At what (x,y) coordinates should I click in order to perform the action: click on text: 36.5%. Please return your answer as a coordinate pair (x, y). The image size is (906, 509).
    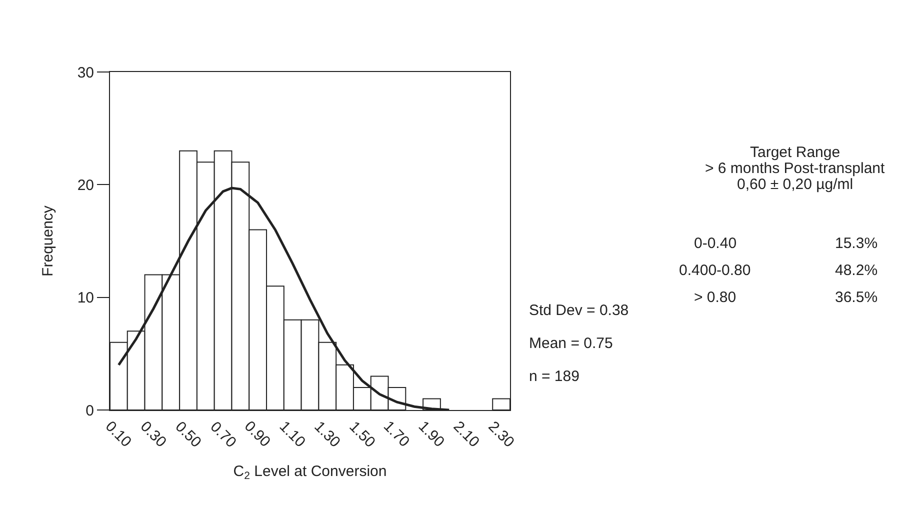
    Looking at the image, I should click on (856, 297).